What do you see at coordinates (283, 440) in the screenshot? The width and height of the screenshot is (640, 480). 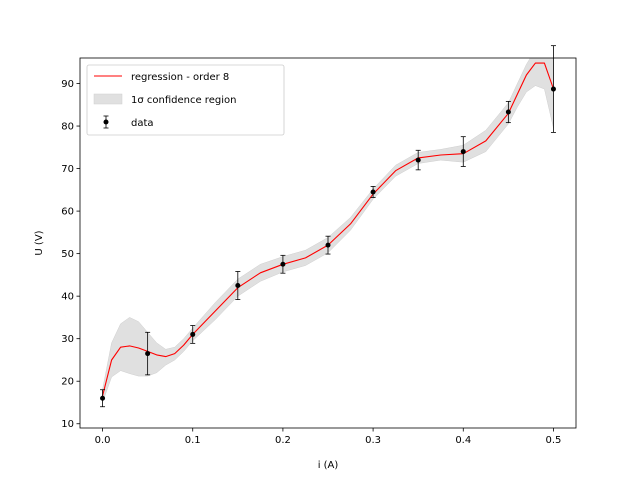 I see `x-tick-label: 0.2` at bounding box center [283, 440].